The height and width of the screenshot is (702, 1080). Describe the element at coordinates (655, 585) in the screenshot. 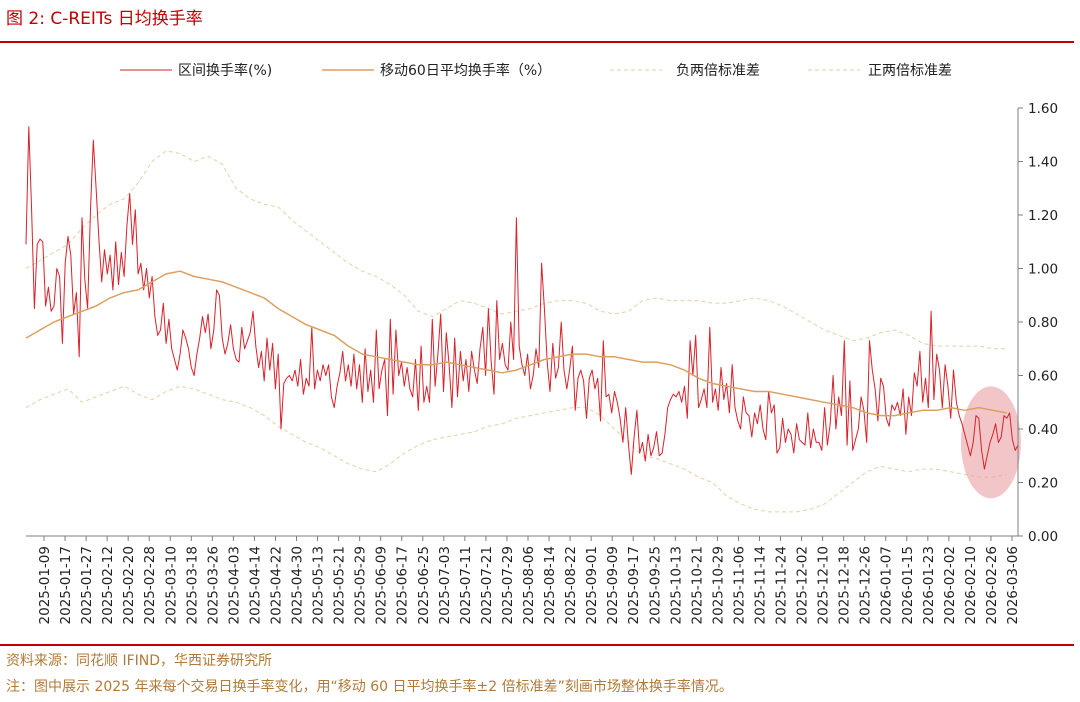

I see `x-tick-label: 2025-09-25` at that location.